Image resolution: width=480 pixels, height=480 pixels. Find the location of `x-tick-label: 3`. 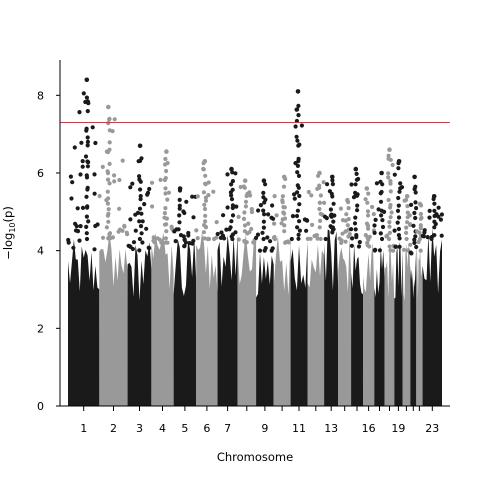

x-tick-label: 3 is located at coordinates (139, 428).